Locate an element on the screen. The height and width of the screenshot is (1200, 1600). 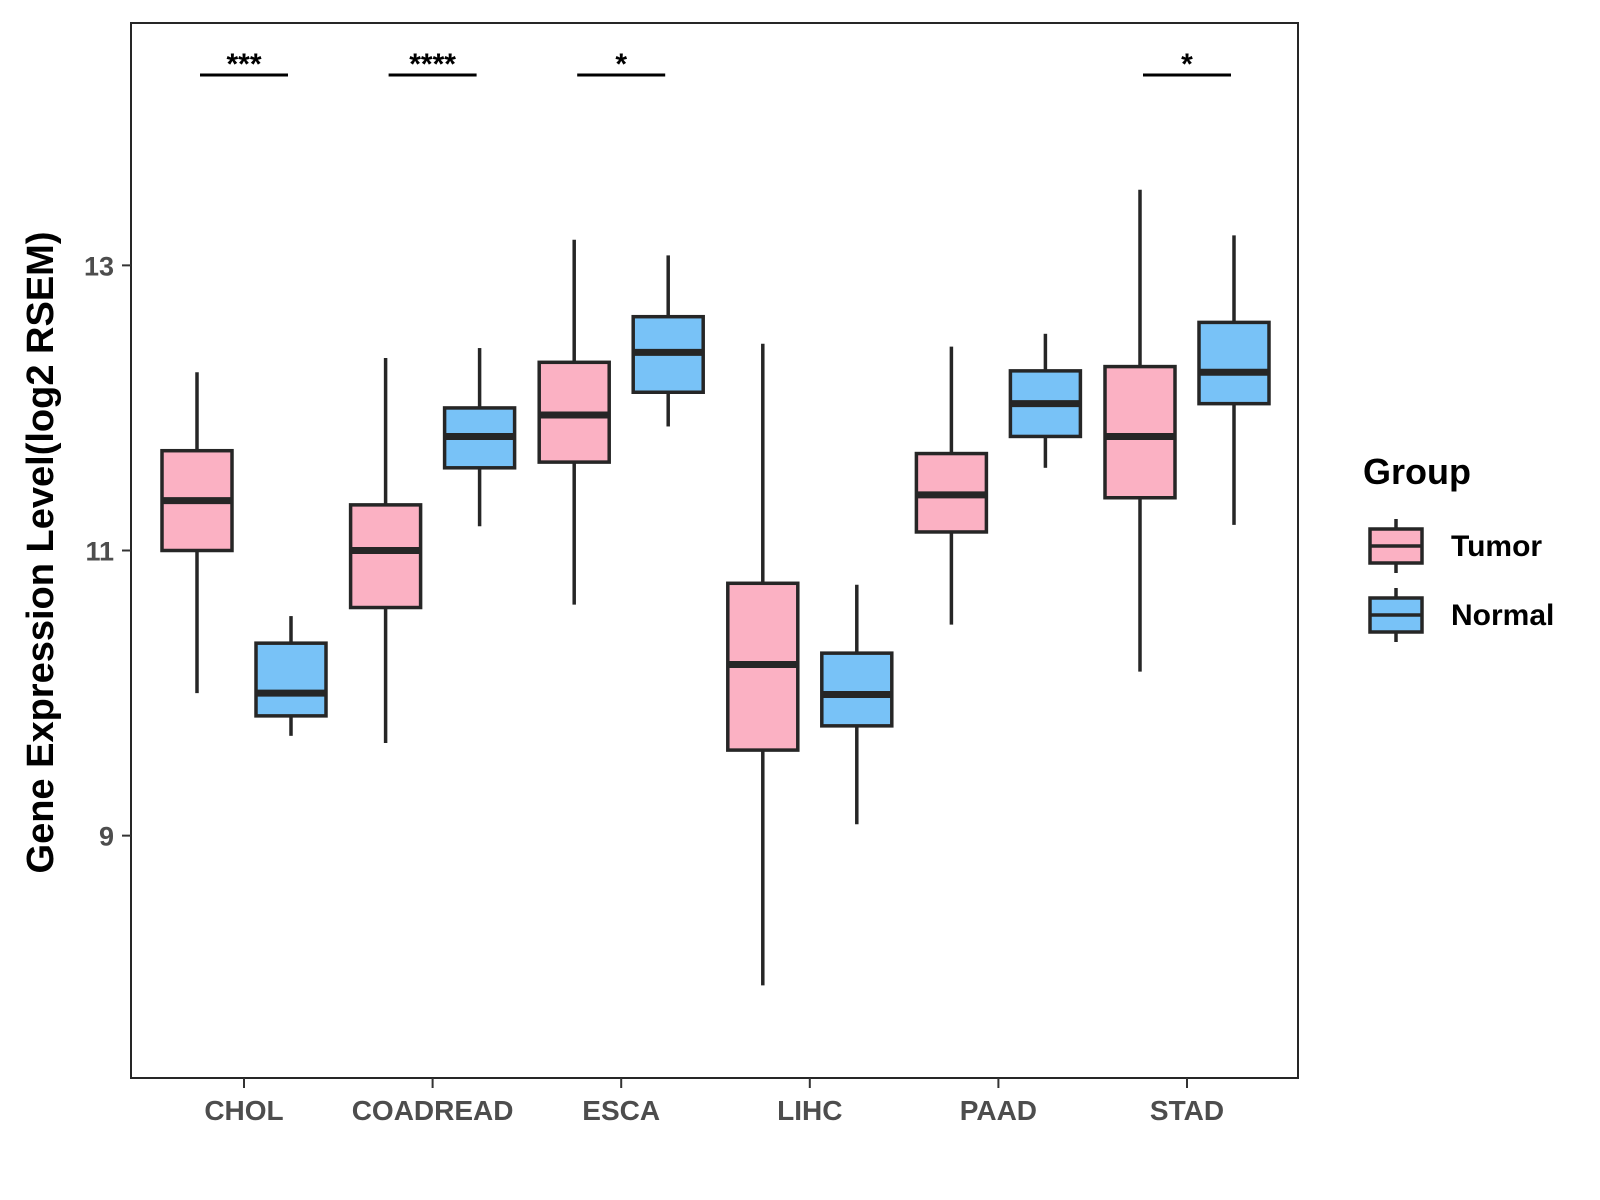
box-paad-normal is located at coordinates (1045, 400).